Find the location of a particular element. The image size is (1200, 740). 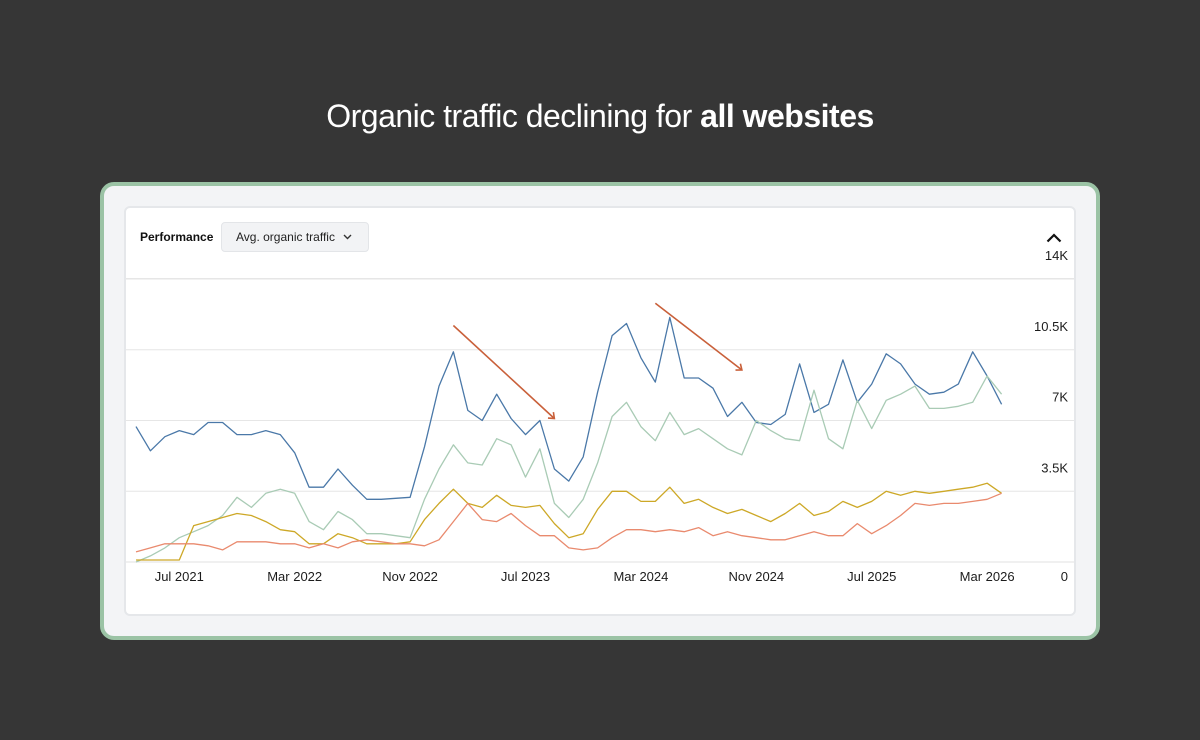

panel-title: Performance is located at coordinates (177, 237).